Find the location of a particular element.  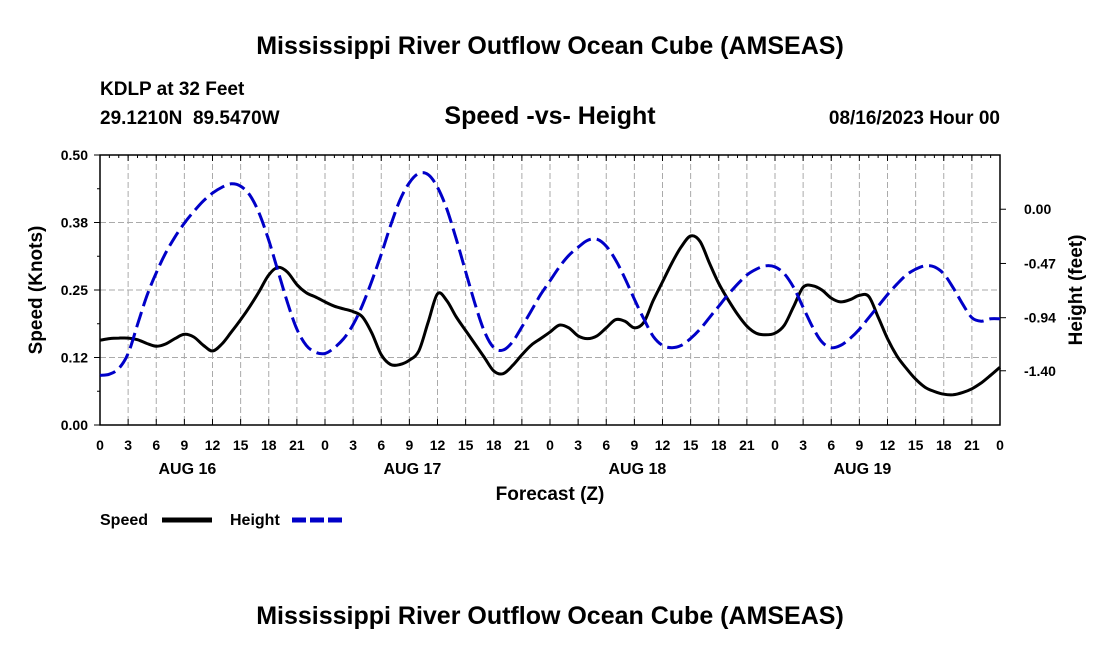

forecast-datetime: 08/16/2023 Hour 00 is located at coordinates (914, 118).